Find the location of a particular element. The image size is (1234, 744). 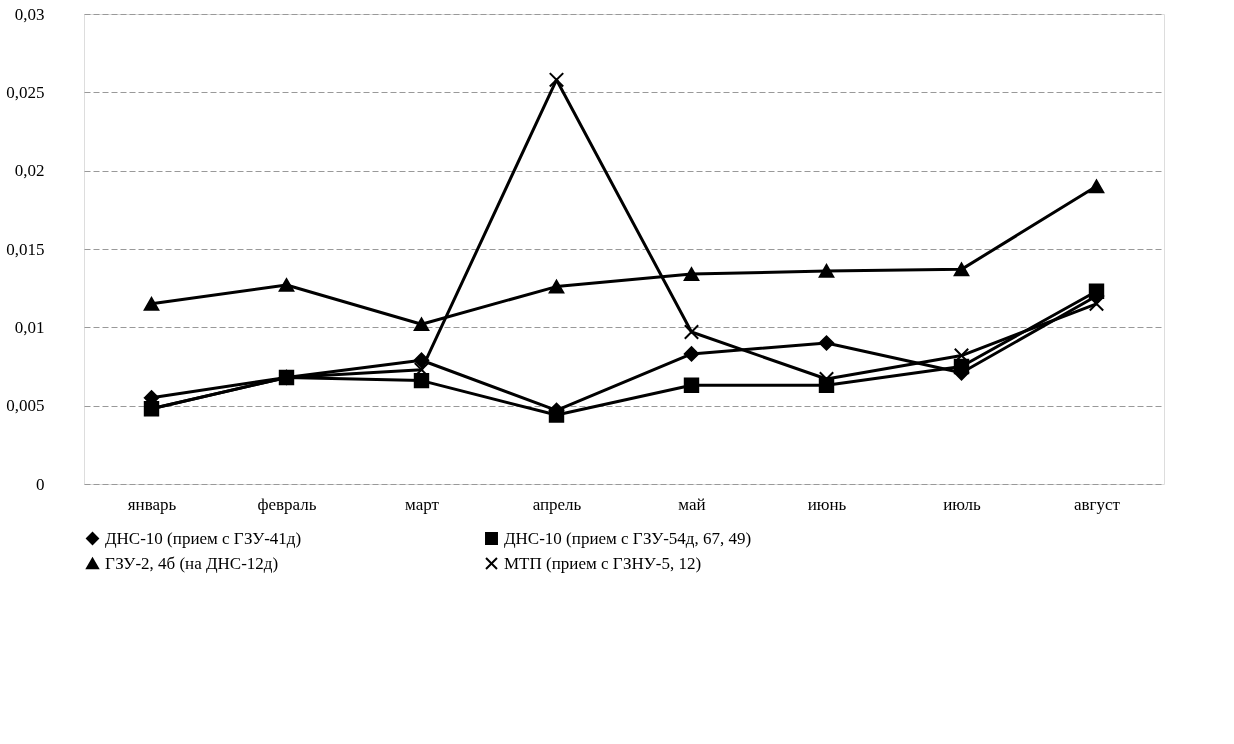

legend-label: ДНС-10 (прием с ГЗУ-54д, 67, 49) is located at coordinates (628, 538).